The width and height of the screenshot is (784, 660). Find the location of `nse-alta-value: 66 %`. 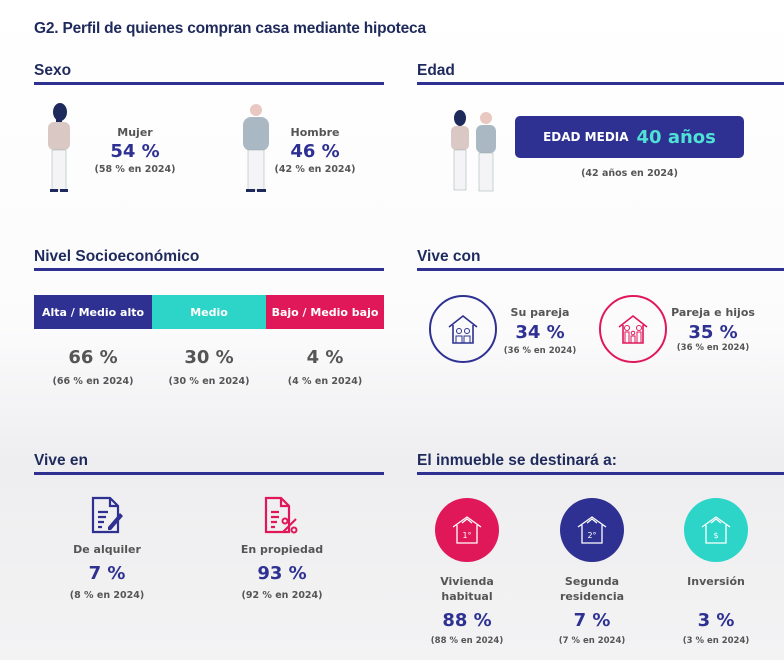

nse-alta-value: 66 % is located at coordinates (93, 357).